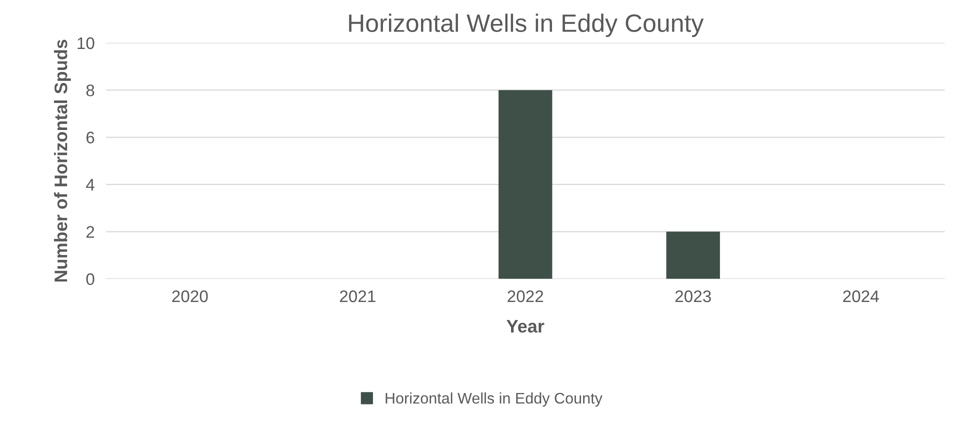 This screenshot has width=964, height=429. I want to click on x-tick-label: 2021, so click(358, 296).